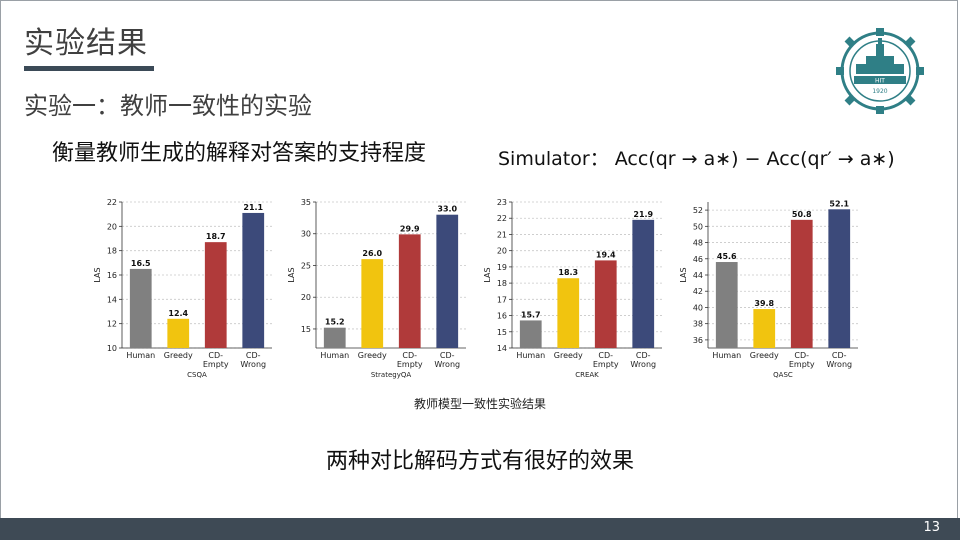 This screenshot has width=960, height=540. I want to click on bar-value-label: 15.7, so click(531, 314).